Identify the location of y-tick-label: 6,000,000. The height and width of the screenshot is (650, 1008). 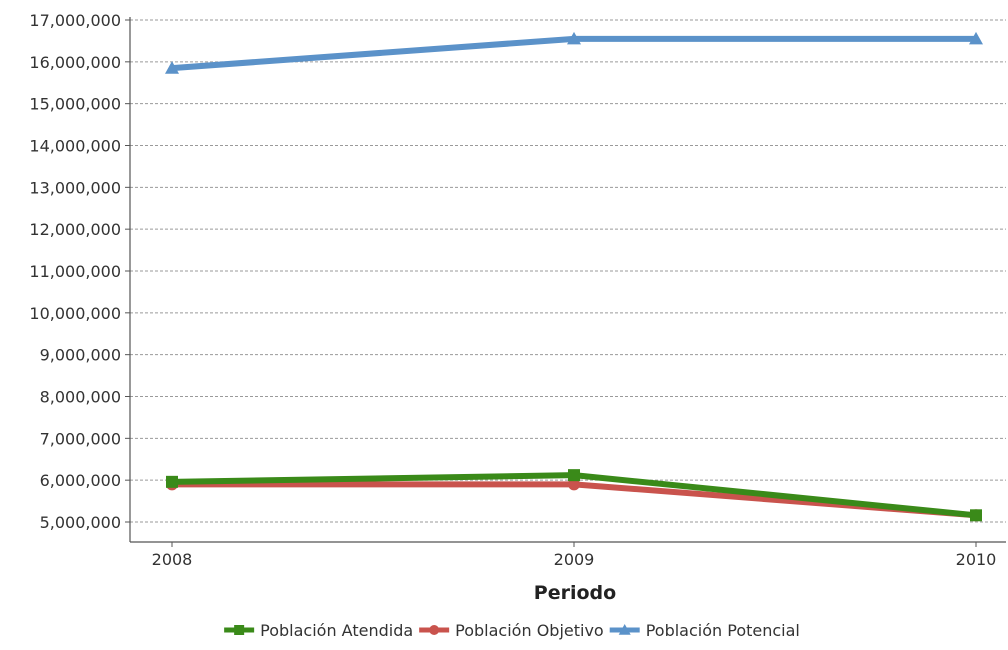
(80, 480).